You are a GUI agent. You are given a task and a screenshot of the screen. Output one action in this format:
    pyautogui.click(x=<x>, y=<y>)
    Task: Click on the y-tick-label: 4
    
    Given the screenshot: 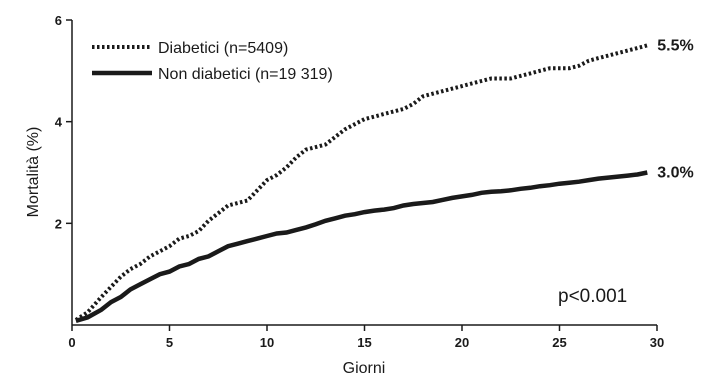 What is the action you would take?
    pyautogui.click(x=59, y=122)
    